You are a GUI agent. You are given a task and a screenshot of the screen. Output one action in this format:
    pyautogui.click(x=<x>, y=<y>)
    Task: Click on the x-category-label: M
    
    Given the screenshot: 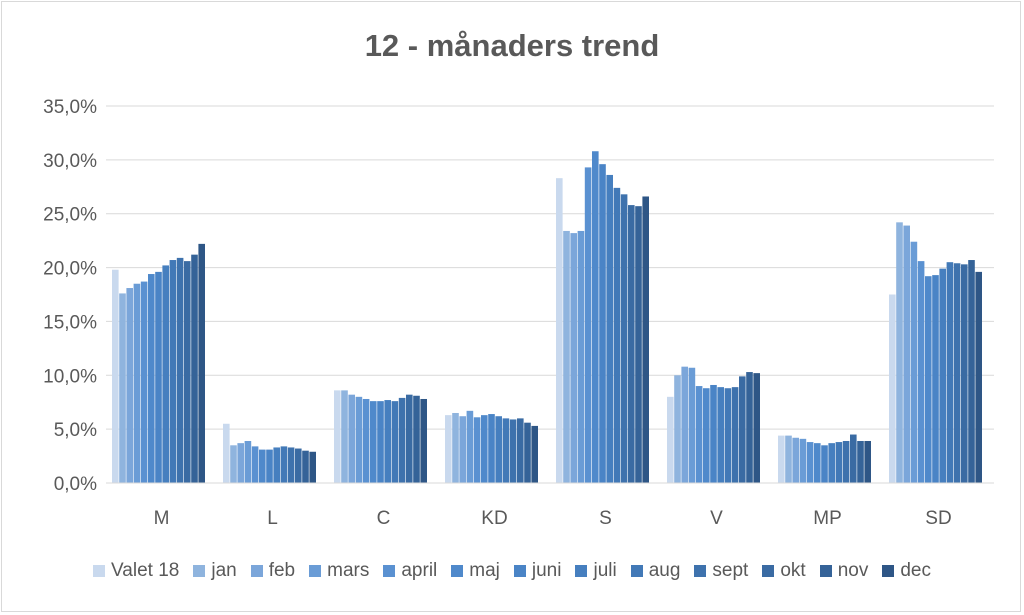 What is the action you would take?
    pyautogui.click(x=162, y=518)
    